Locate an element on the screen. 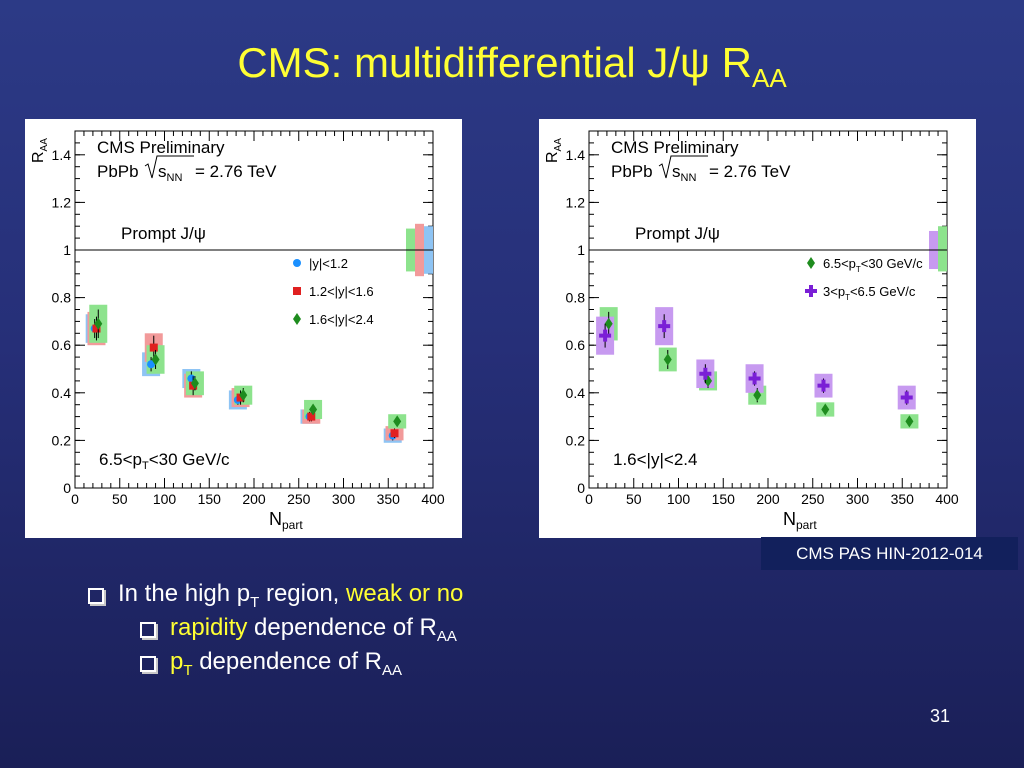 Image resolution: width=1024 pixels, height=768 pixels. bullet-highlight: p is located at coordinates (177, 661).